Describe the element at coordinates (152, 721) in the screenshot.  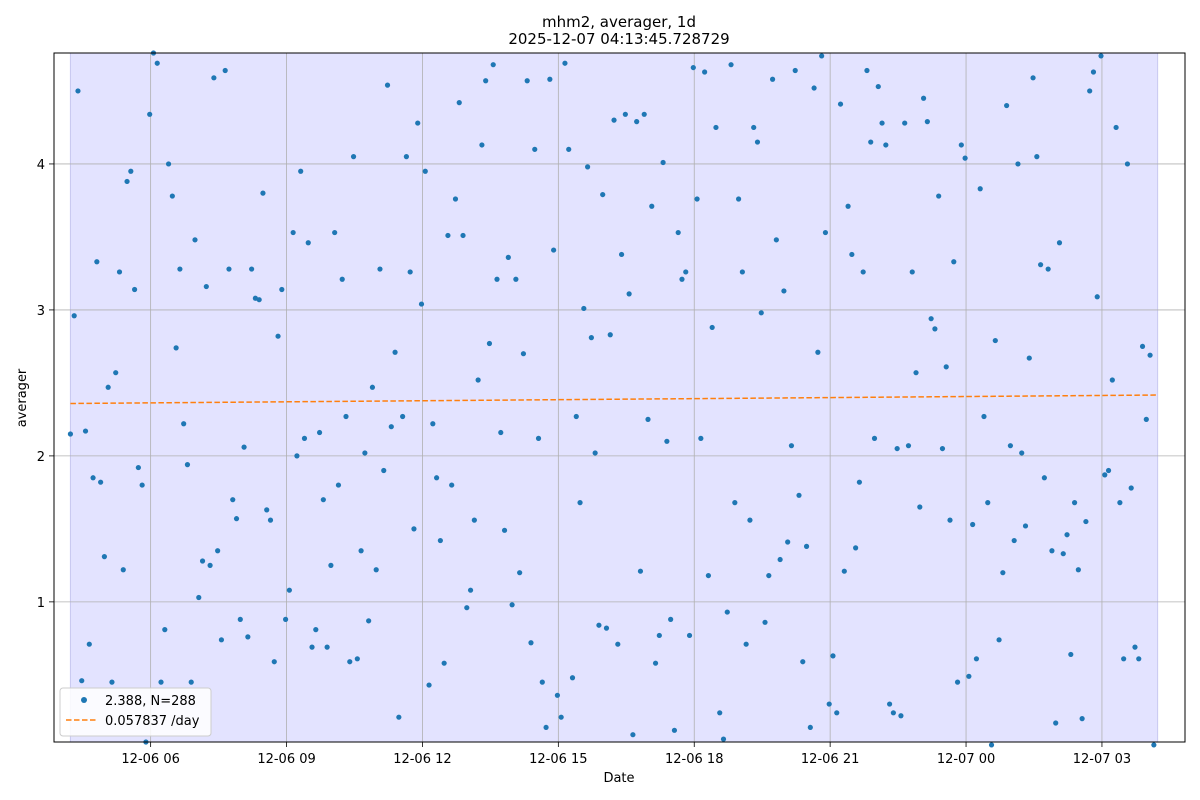
I see `legend-label-trend: 0.057837 /day` at that location.